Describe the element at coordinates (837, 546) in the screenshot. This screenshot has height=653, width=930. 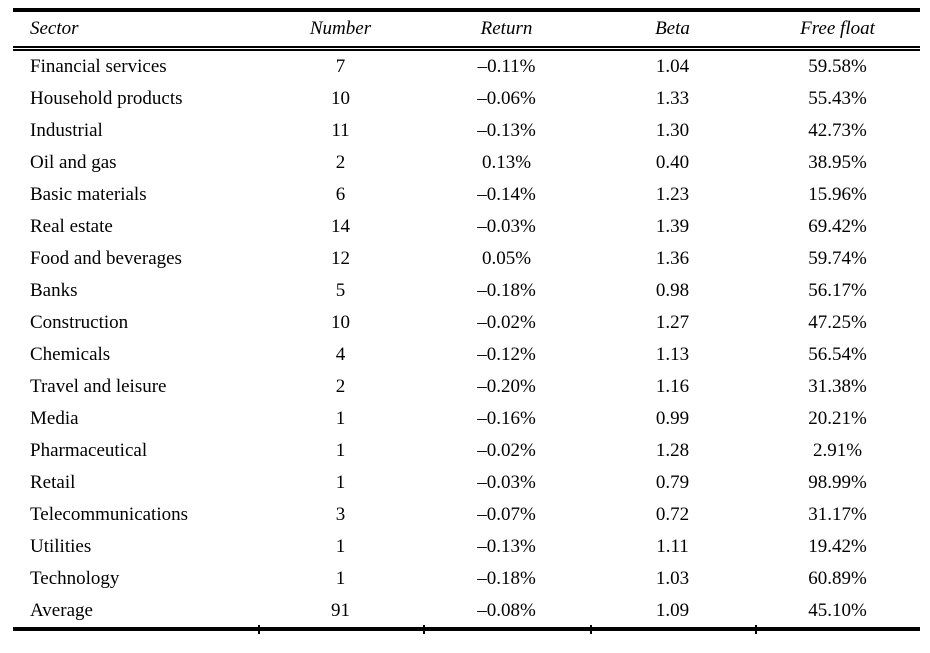
I see `cell-free_float: 19.42%` at that location.